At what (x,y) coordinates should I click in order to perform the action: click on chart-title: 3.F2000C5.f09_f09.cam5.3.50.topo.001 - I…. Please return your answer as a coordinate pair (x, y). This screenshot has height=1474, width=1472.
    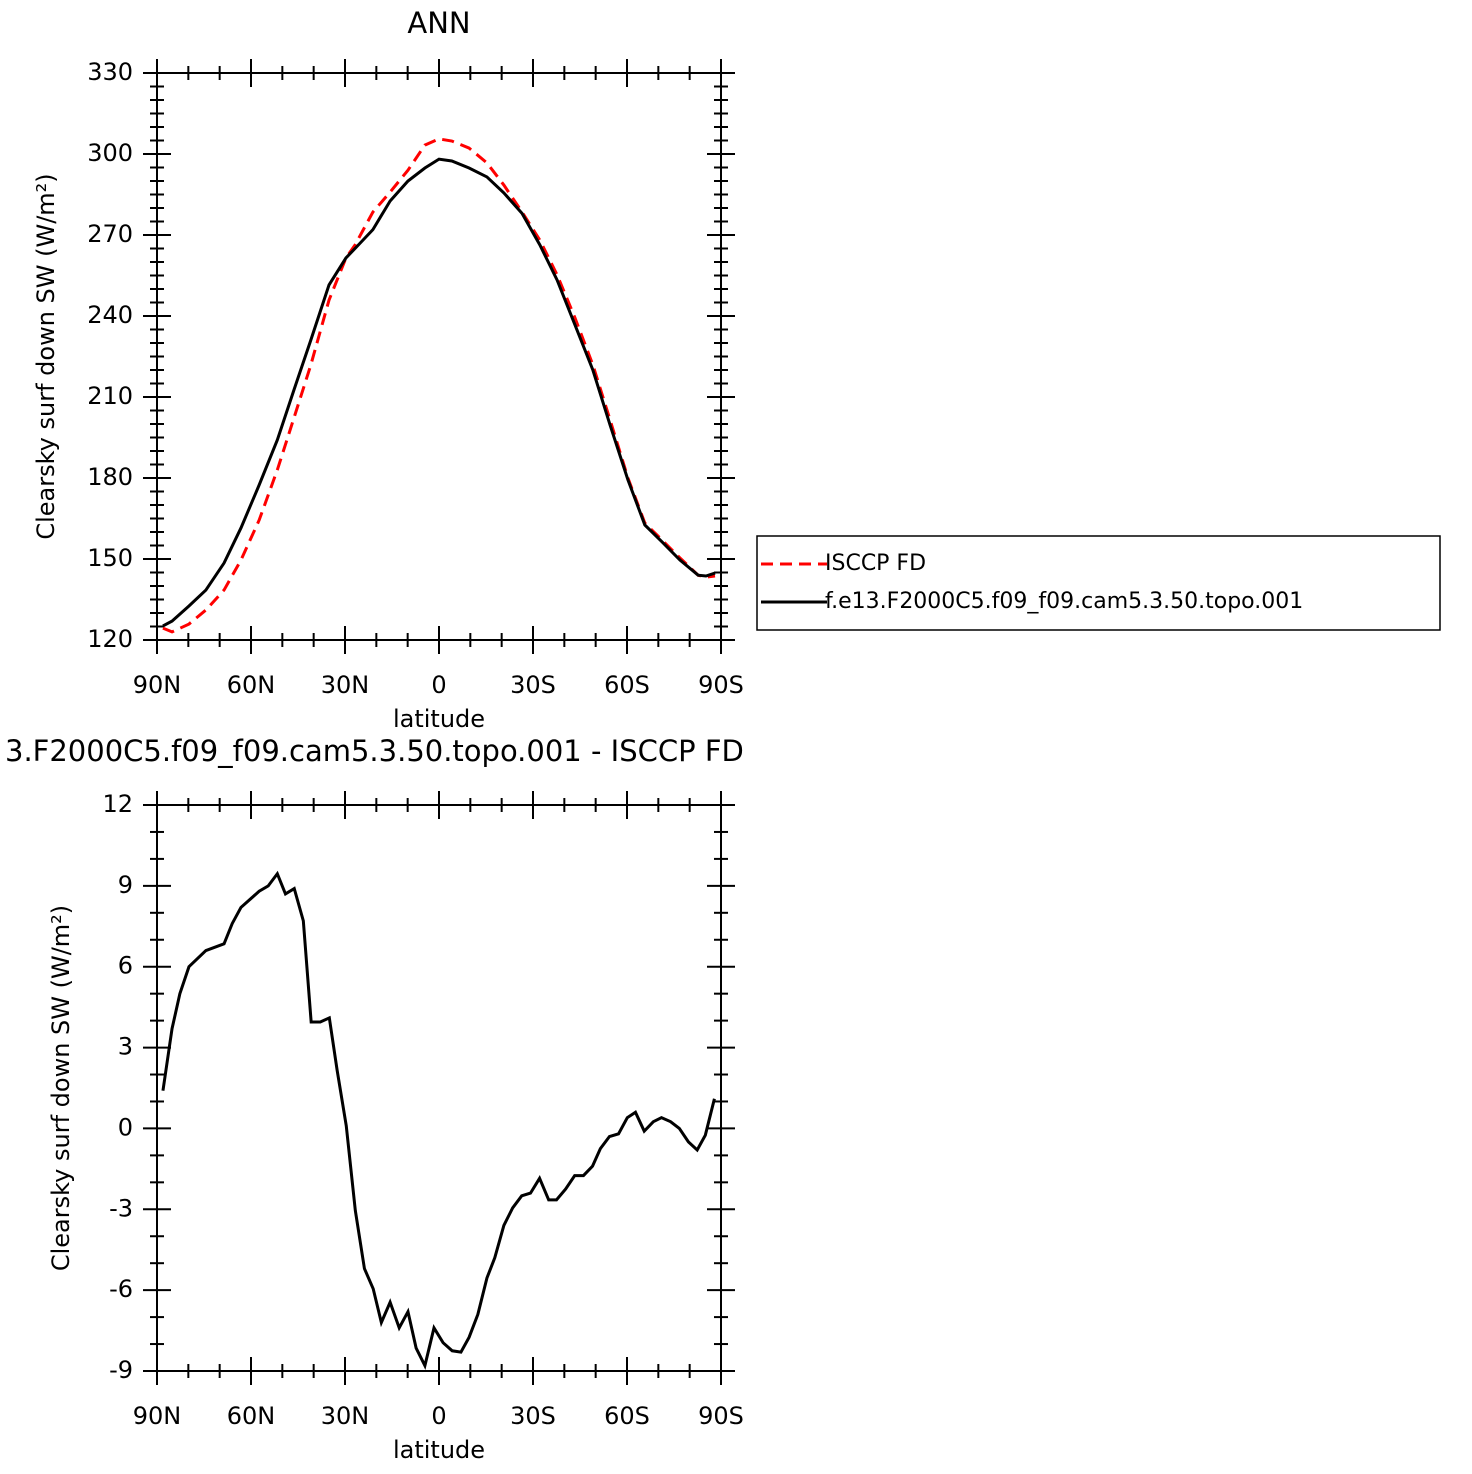
    Looking at the image, I should click on (374, 751).